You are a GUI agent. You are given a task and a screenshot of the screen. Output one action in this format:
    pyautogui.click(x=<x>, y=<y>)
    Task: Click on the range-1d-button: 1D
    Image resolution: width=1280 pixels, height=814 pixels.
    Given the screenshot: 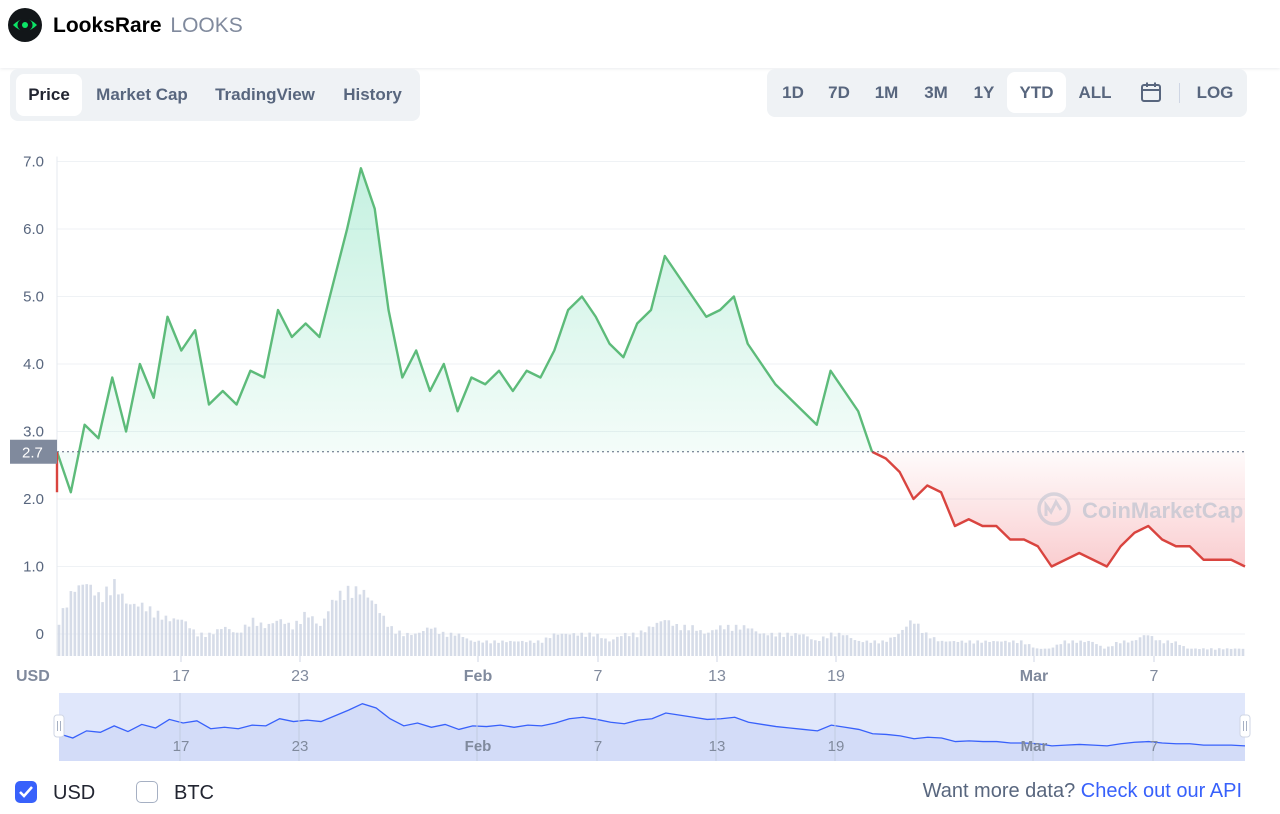 What is the action you would take?
    pyautogui.click(x=793, y=92)
    